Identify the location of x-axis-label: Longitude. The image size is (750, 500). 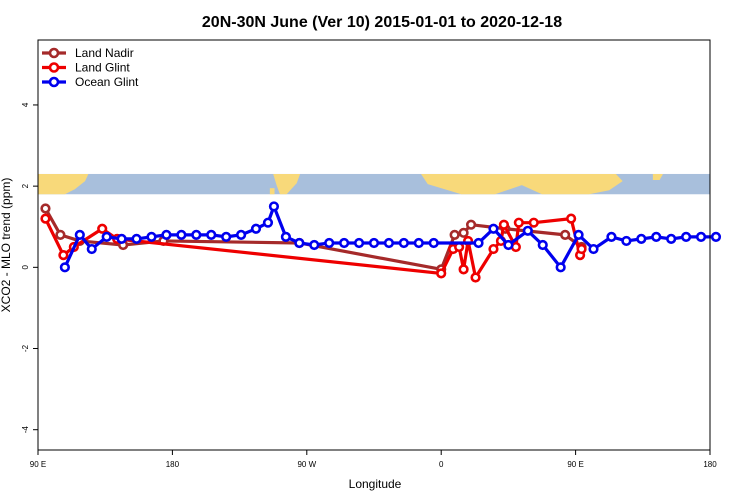
(375, 484).